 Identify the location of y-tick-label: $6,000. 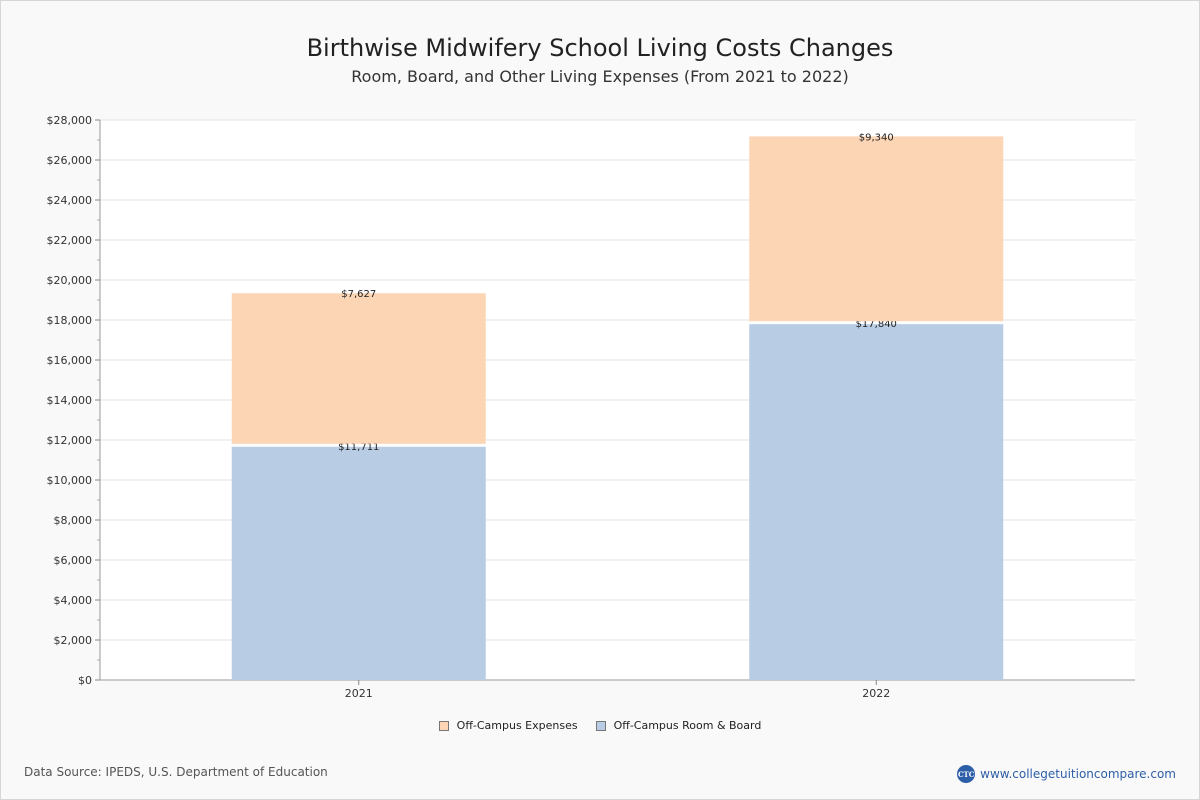
(73, 560).